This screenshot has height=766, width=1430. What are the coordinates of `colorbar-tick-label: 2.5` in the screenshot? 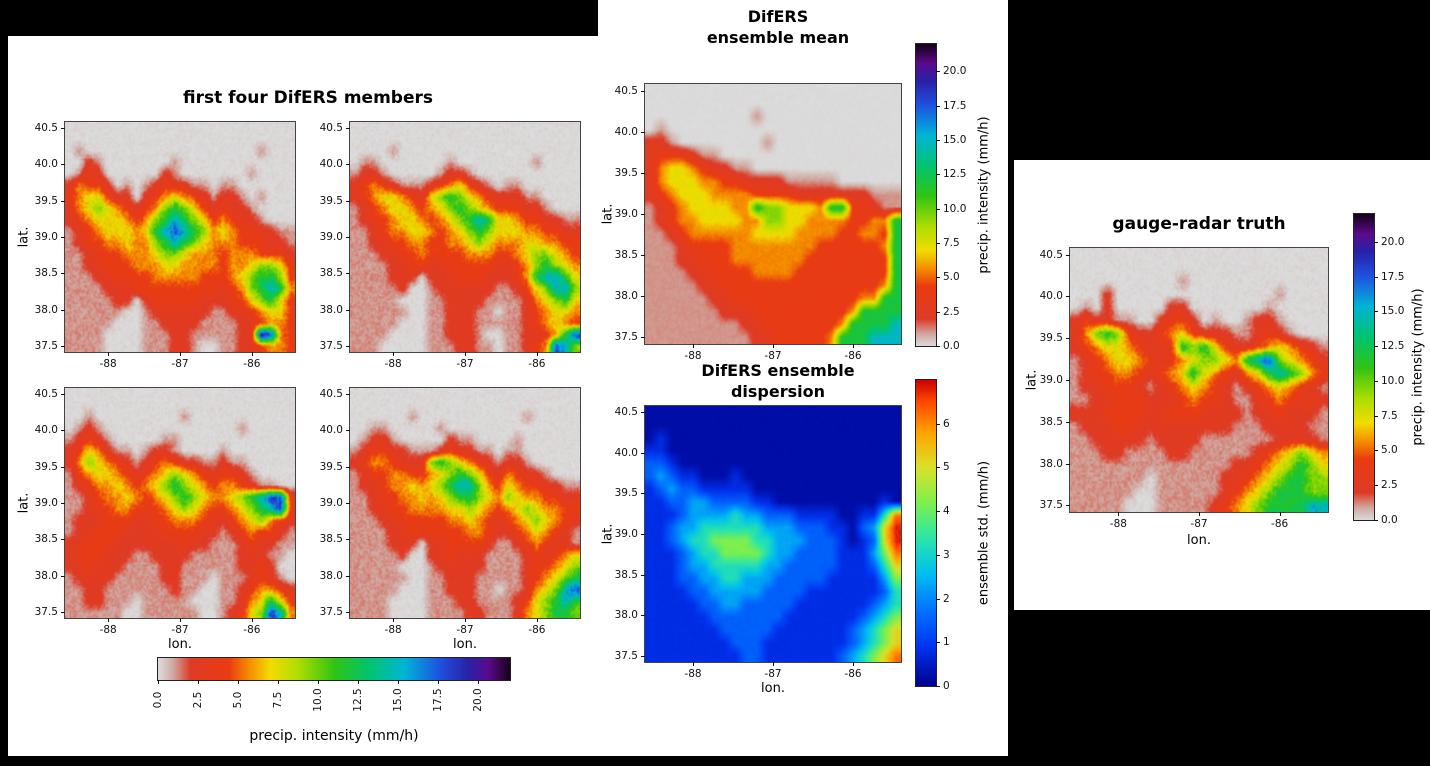 It's located at (198, 700).